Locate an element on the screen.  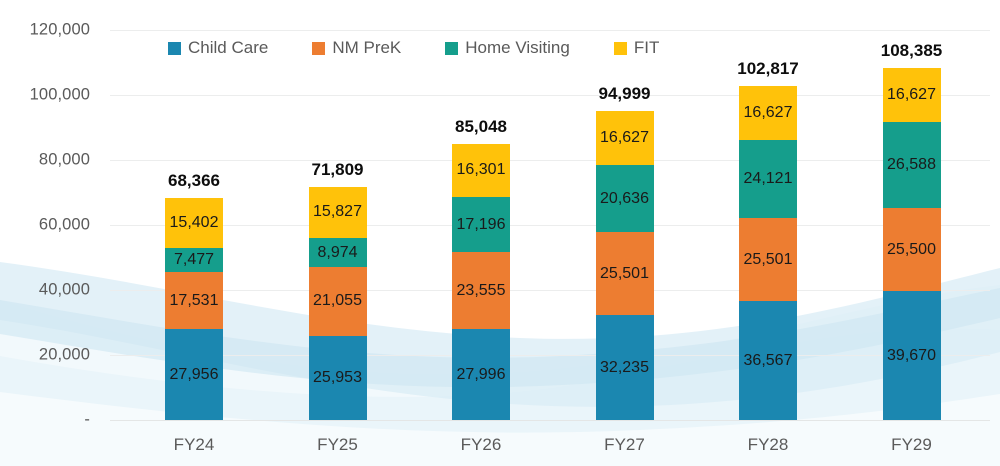
bar-stack: 27,956 17,531 7,477 15,402 is located at coordinates (194, 308).